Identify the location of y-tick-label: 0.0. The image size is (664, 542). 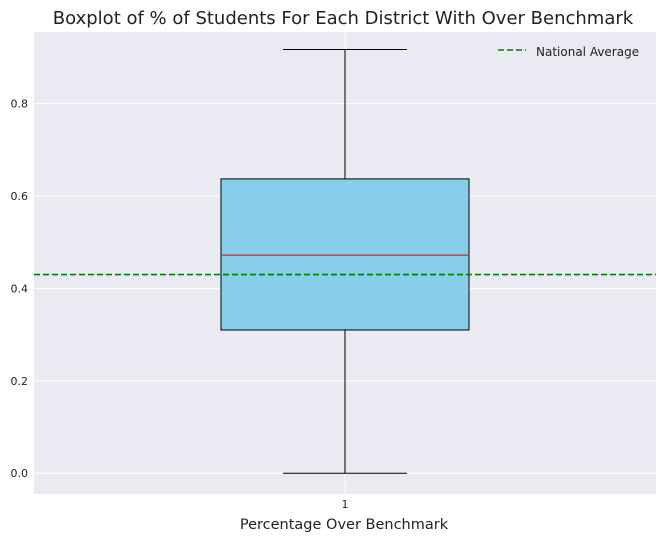
(20, 473).